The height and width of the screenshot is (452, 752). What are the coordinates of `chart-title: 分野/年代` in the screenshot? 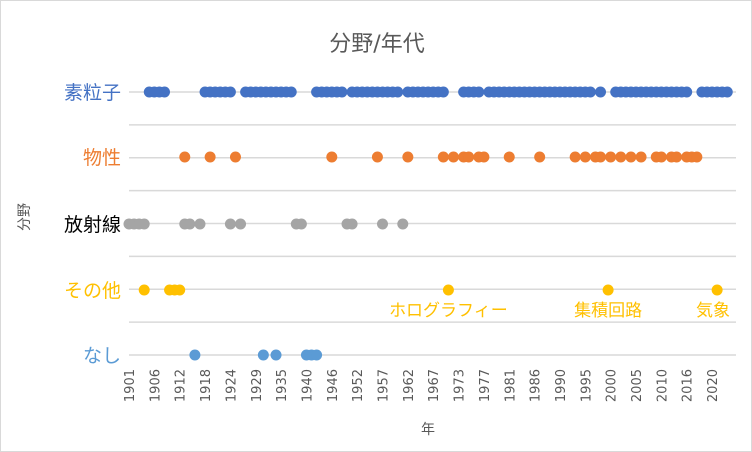 It's located at (376, 44).